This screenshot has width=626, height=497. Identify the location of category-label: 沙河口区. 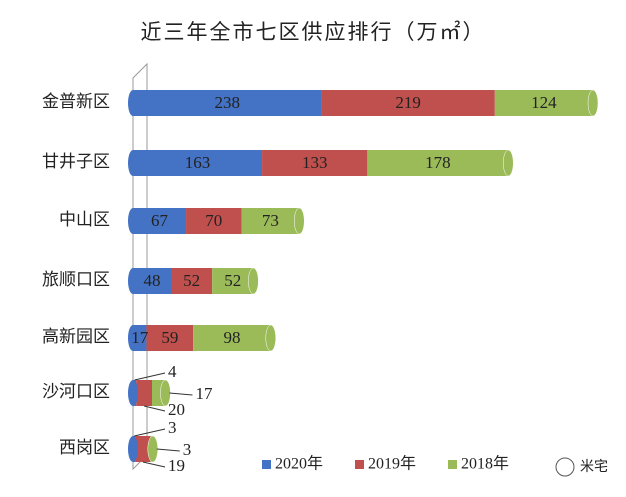
(76, 391).